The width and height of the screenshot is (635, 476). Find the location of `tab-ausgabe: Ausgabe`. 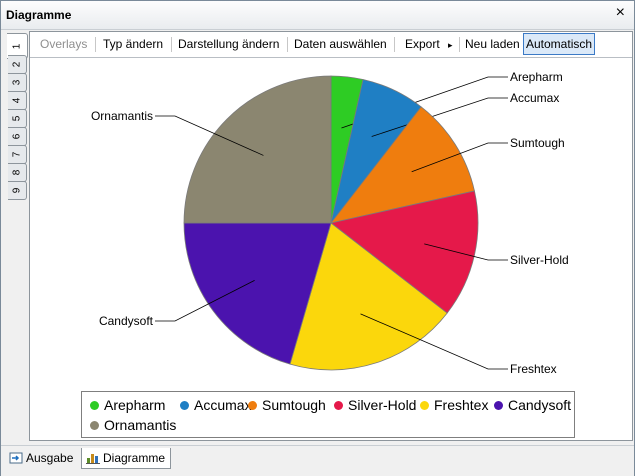

tab-ausgabe: Ausgabe is located at coordinates (39, 458).